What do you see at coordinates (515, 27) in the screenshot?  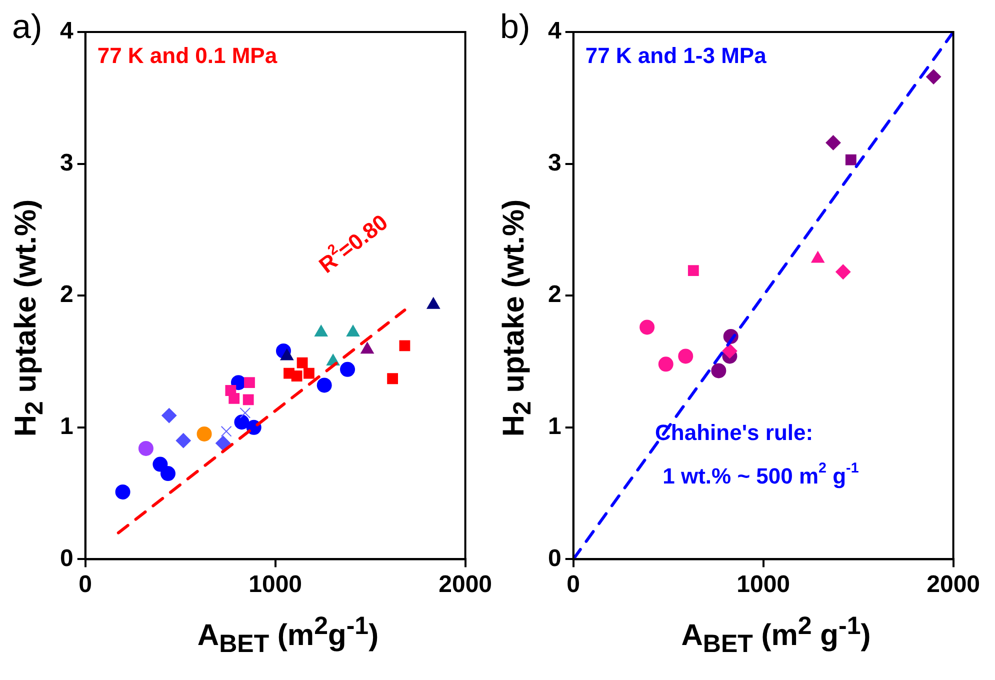 I see `text: b)` at bounding box center [515, 27].